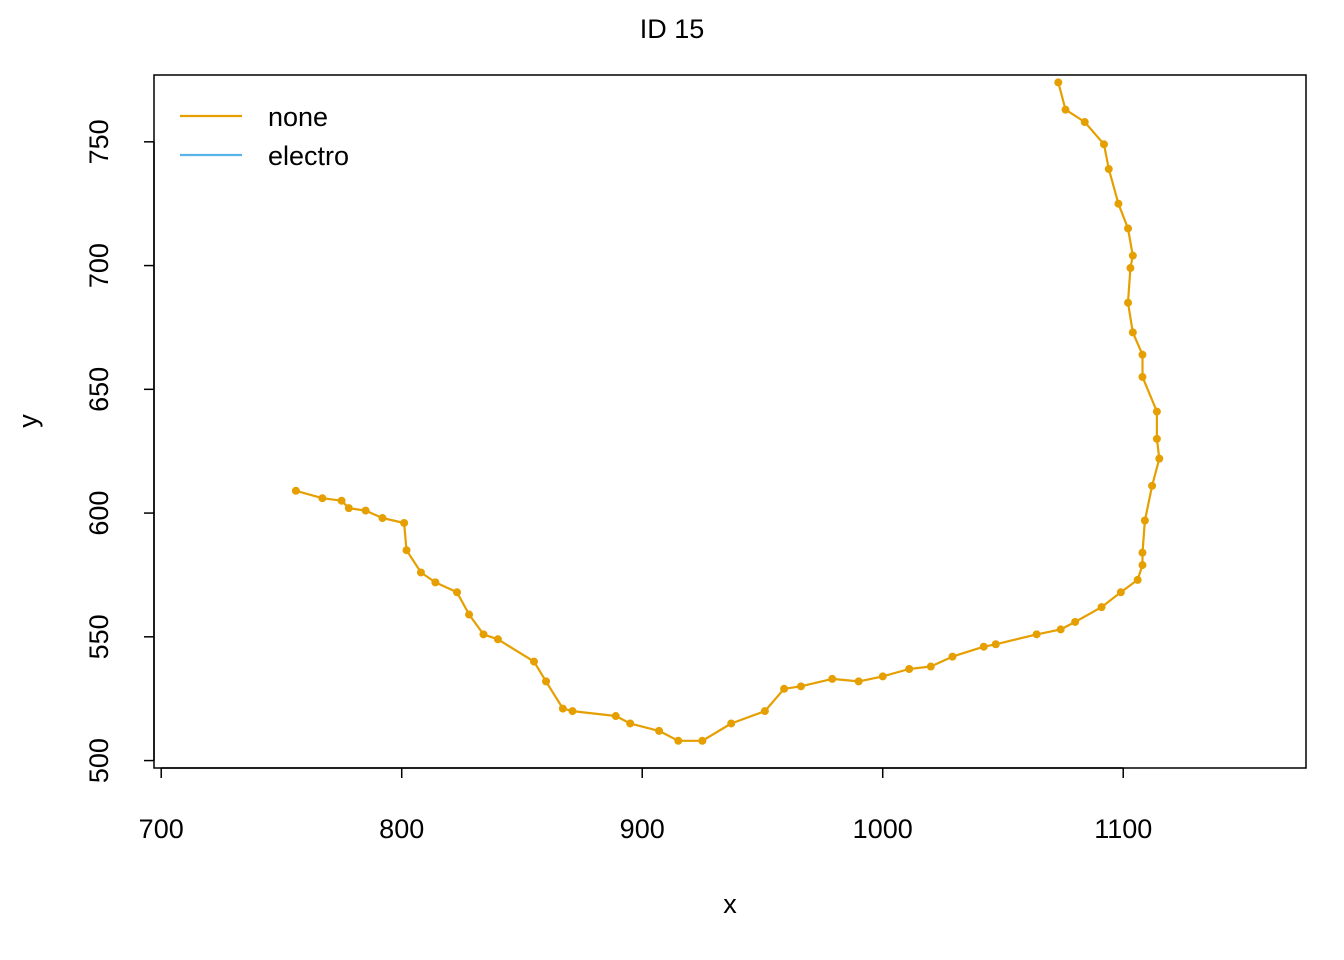 The width and height of the screenshot is (1344, 960). I want to click on y-tick-label: 550, so click(99, 636).